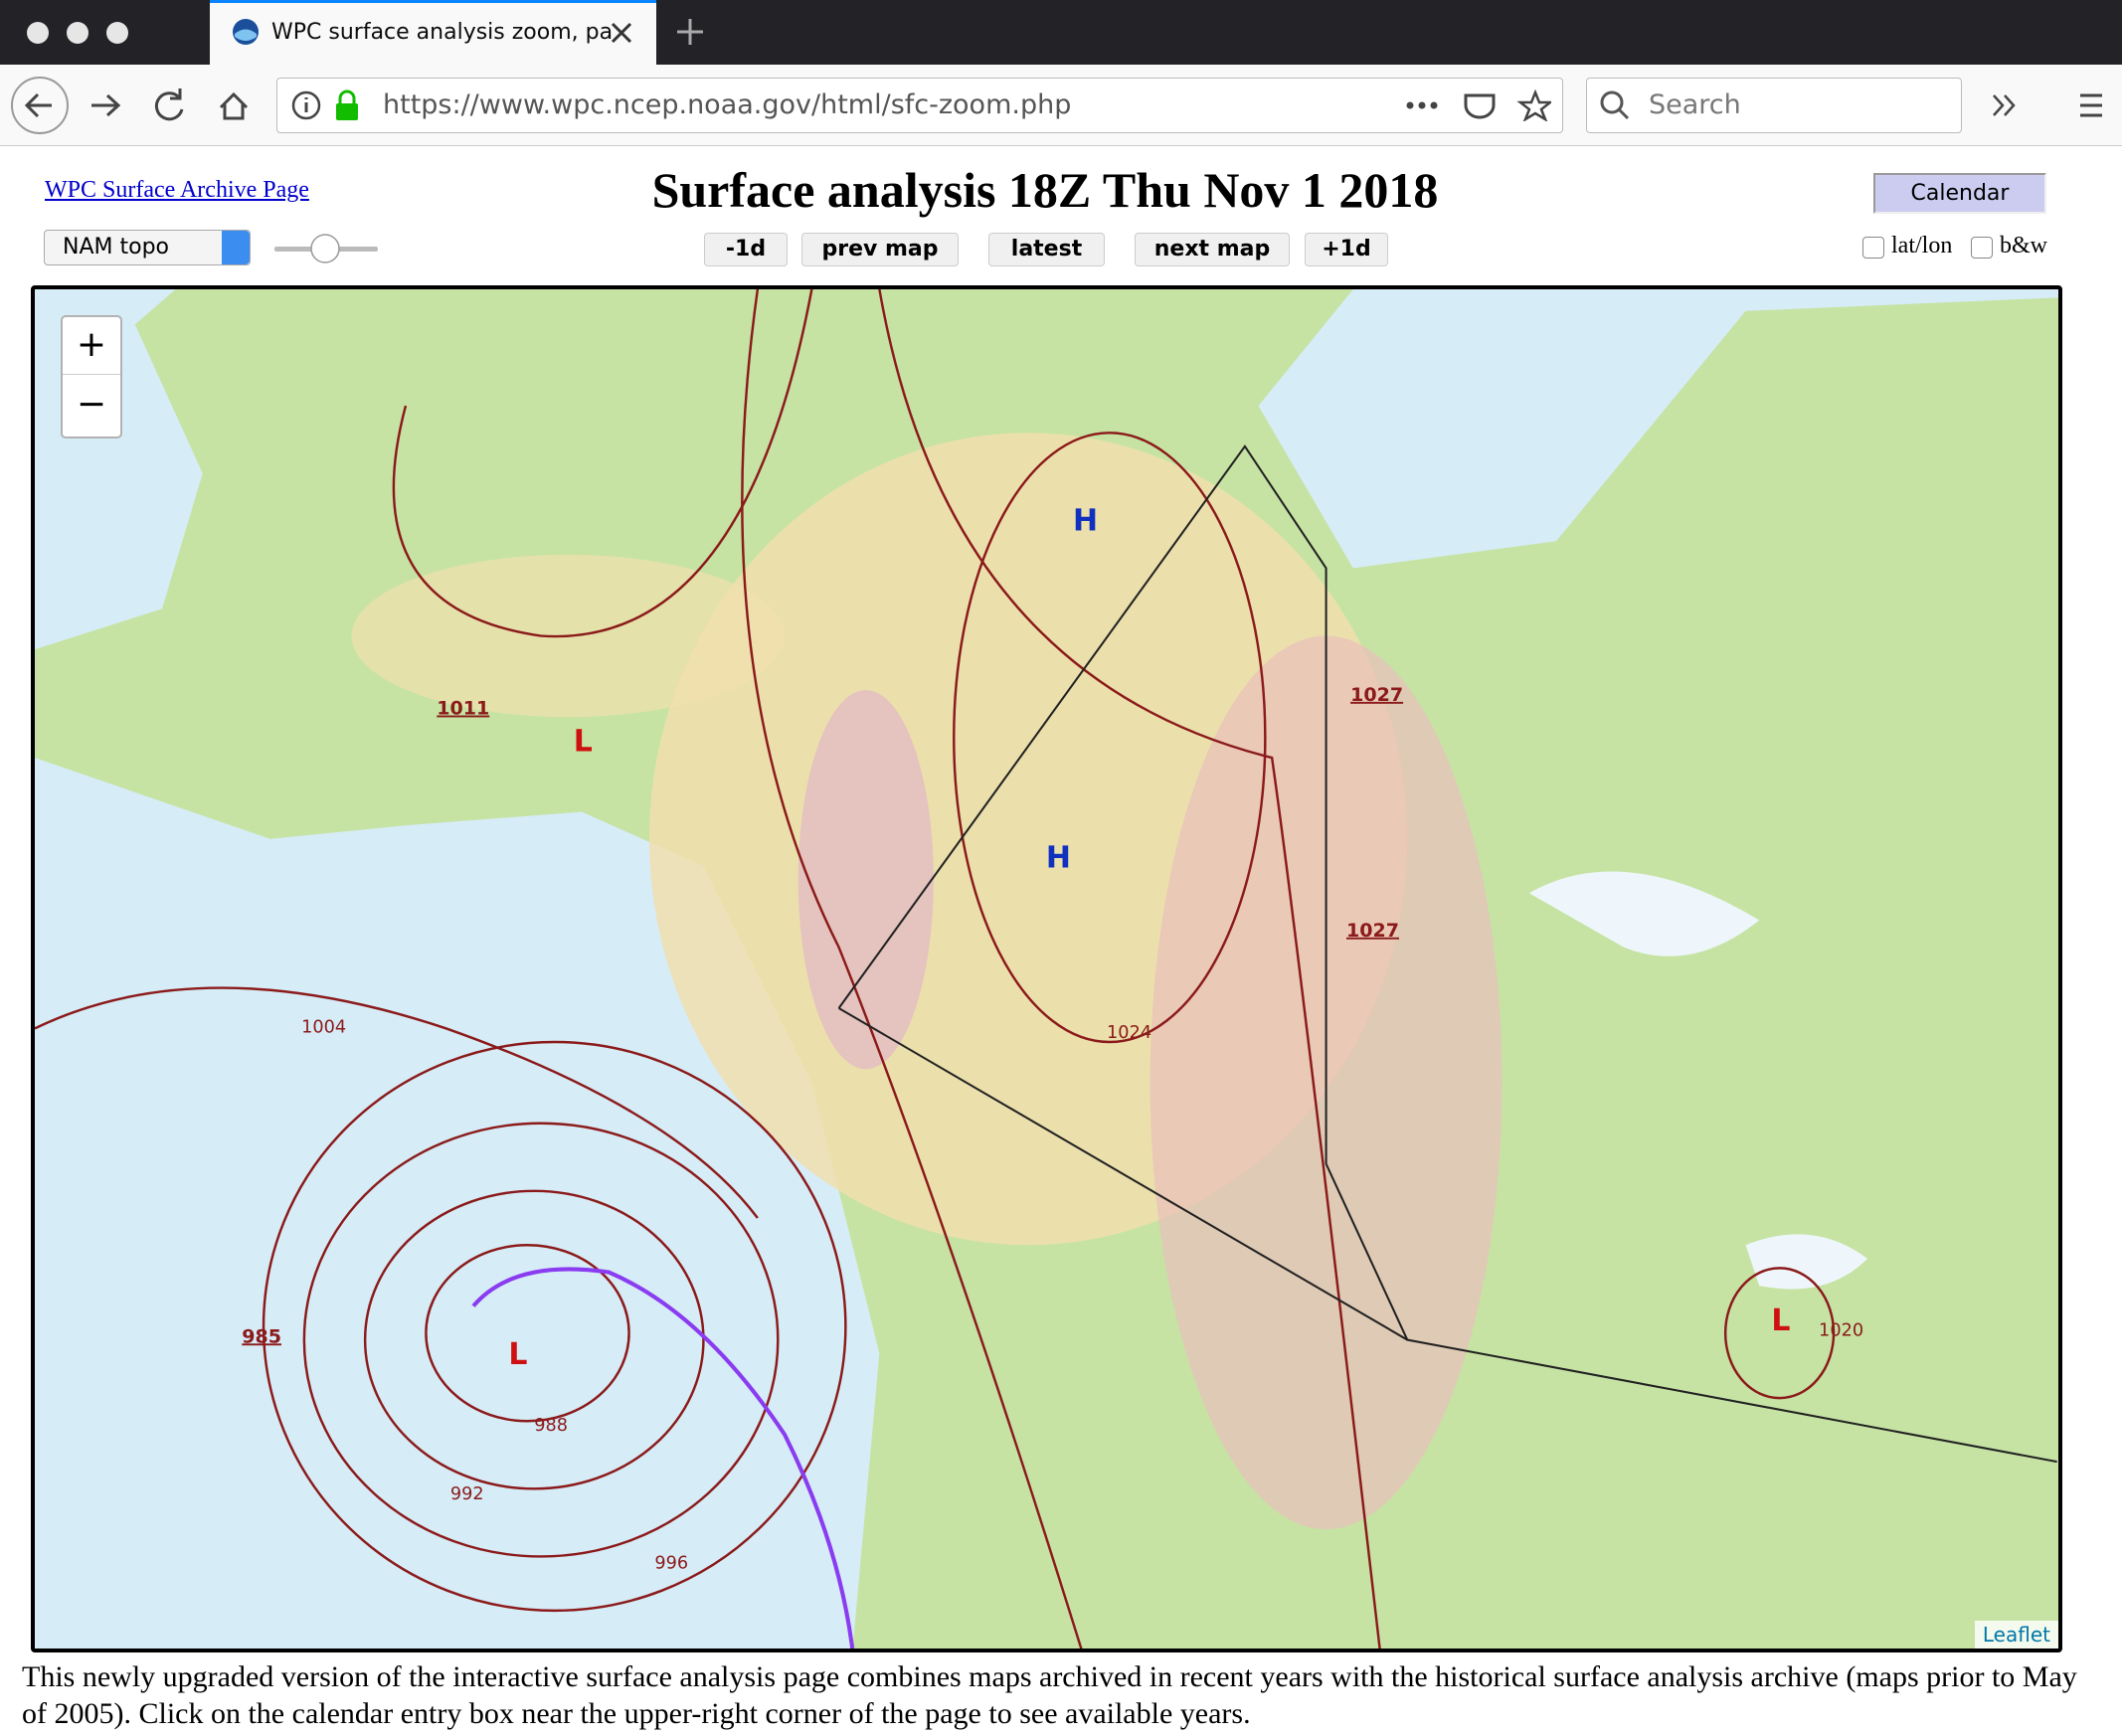  Describe the element at coordinates (177, 190) in the screenshot. I see `archive-link: WPC Surface Archive Page` at that location.